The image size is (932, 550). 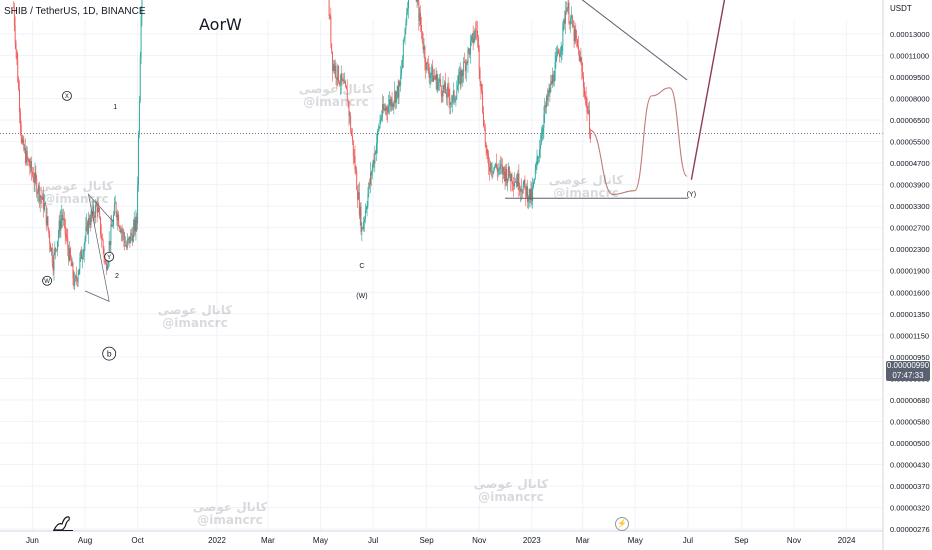 I want to click on watermark-5: کانال عوصی @imancrc, so click(x=511, y=491).